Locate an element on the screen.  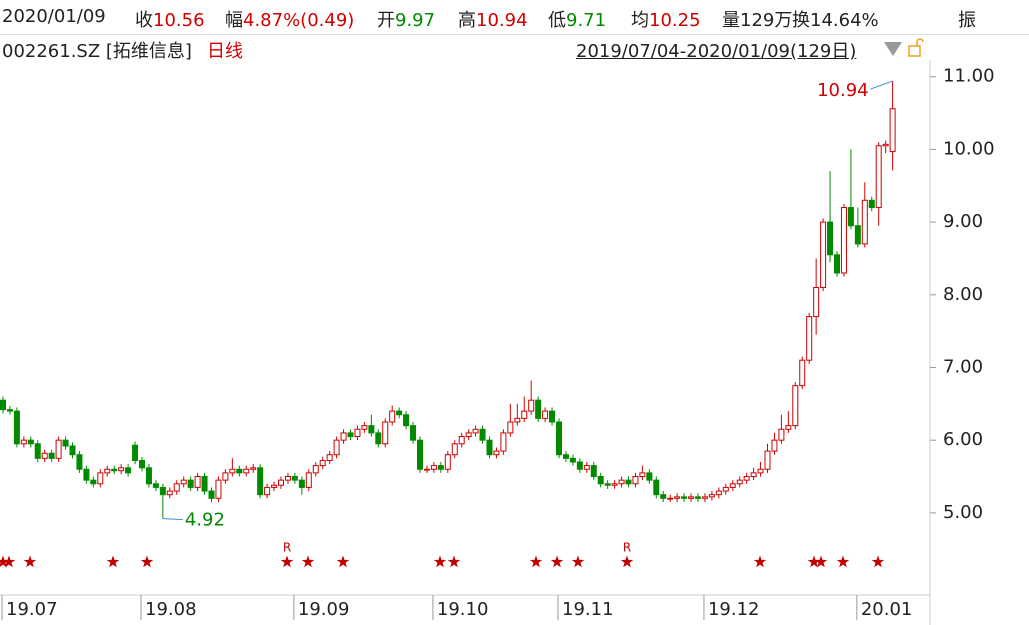
quote-label: 换 is located at coordinates (801, 20).